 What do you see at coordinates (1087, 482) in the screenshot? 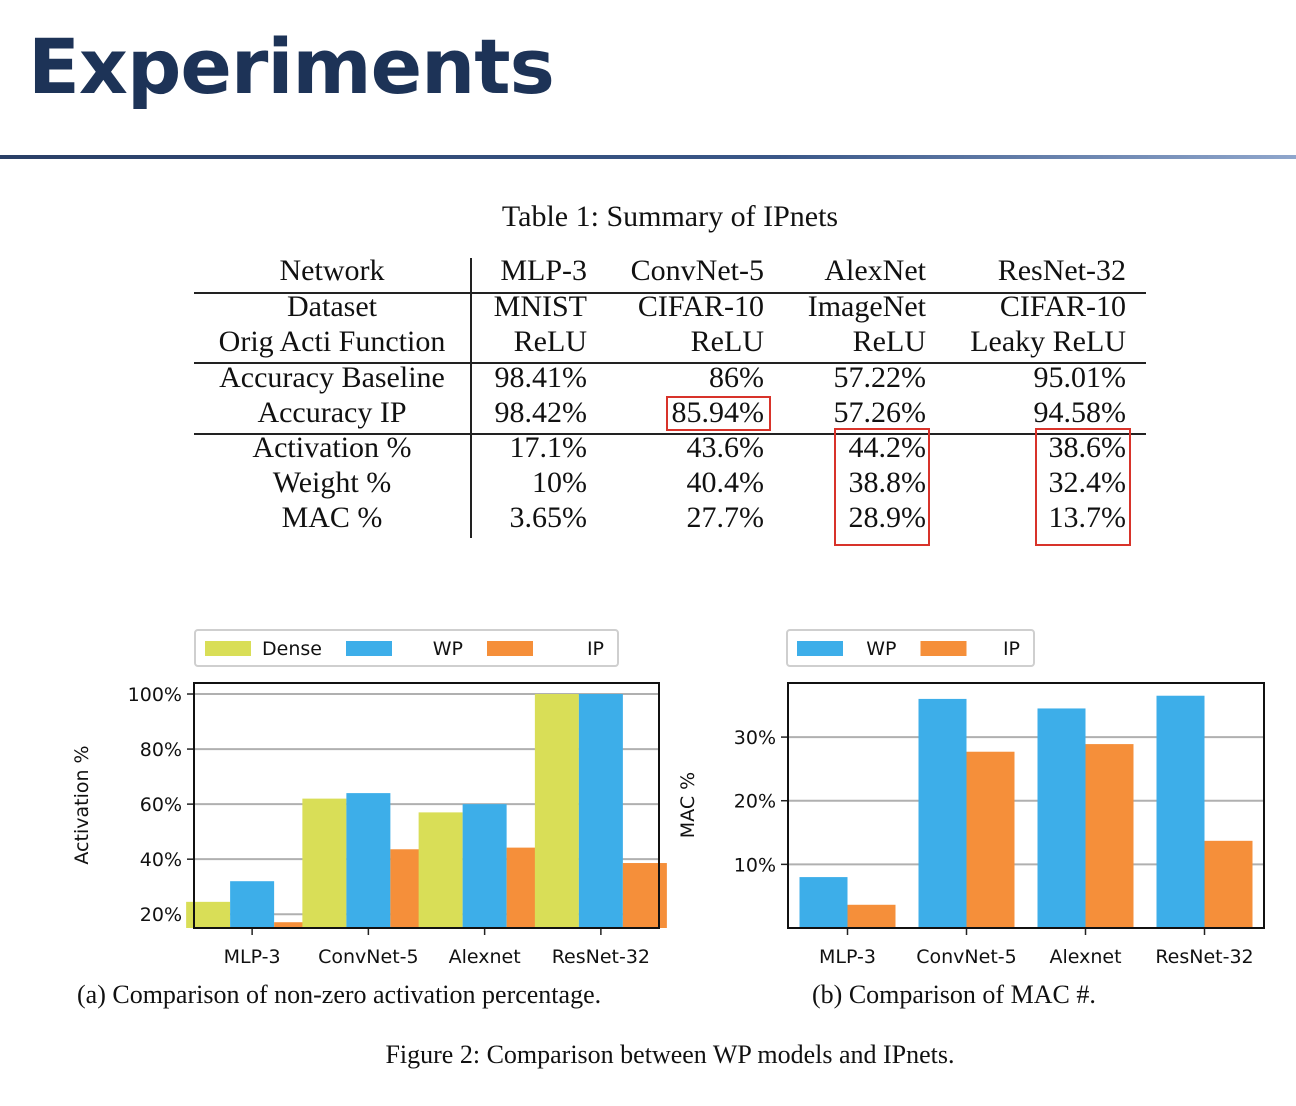
I see `table-cell: 32.4%` at bounding box center [1087, 482].